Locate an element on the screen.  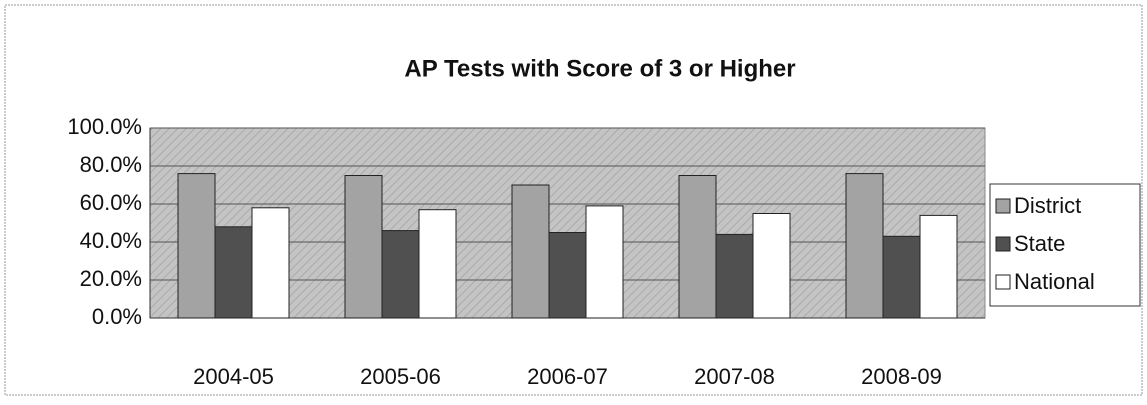
chart-title: AP Tests with Score of 3 or Higher is located at coordinates (599, 68).